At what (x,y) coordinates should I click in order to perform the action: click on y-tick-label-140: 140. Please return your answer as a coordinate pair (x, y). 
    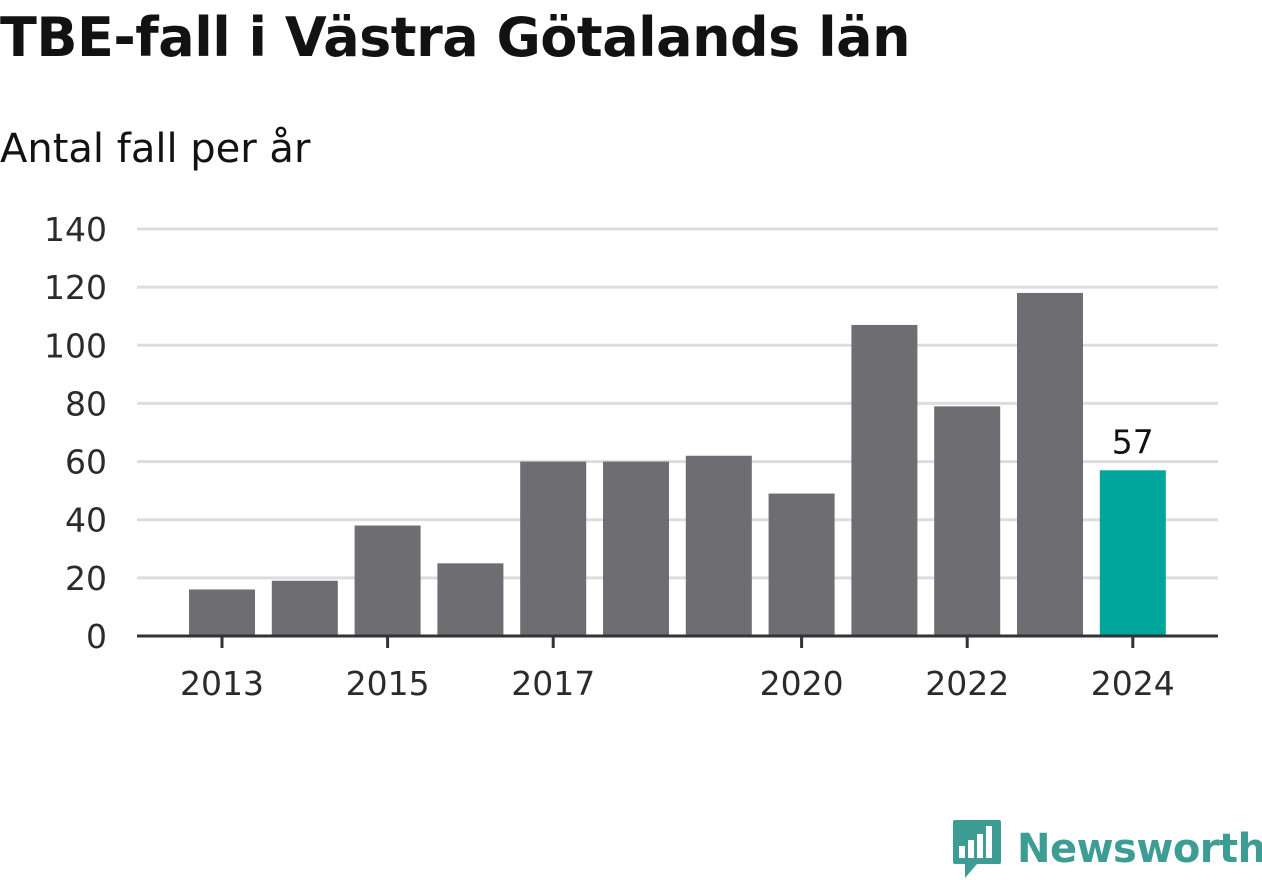
    Looking at the image, I should click on (75, 229).